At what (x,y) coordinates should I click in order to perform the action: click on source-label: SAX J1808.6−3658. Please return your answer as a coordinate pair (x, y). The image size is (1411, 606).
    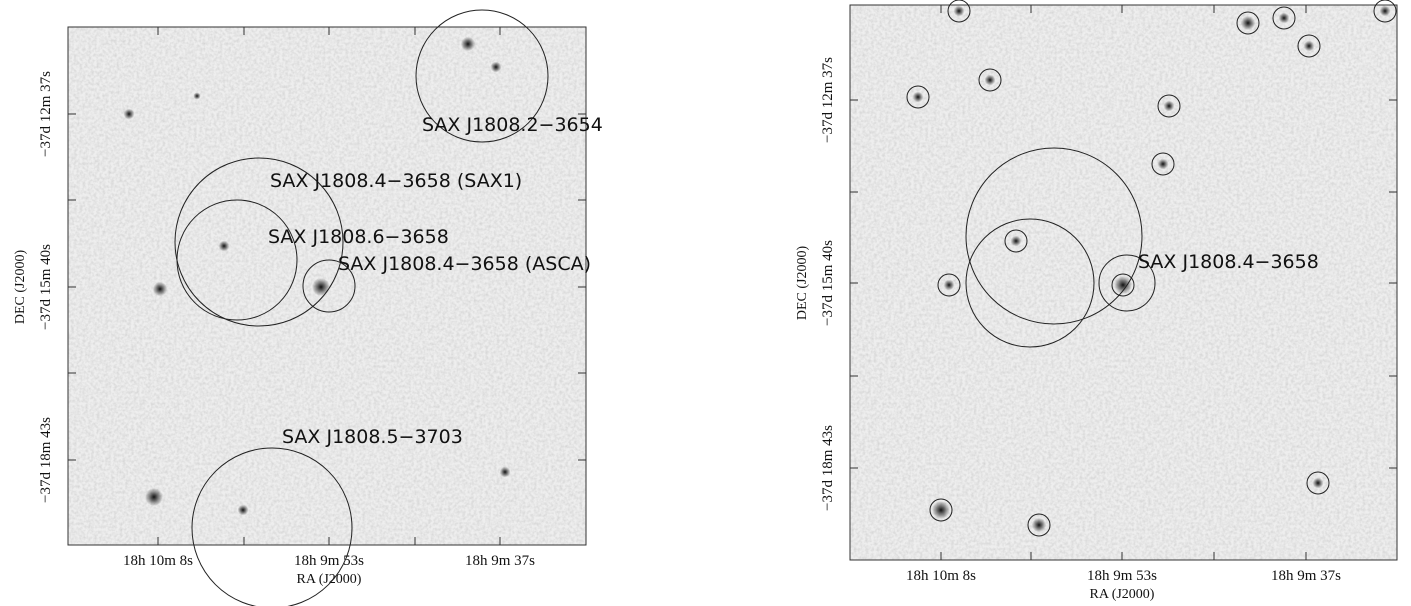
    Looking at the image, I should click on (358, 237).